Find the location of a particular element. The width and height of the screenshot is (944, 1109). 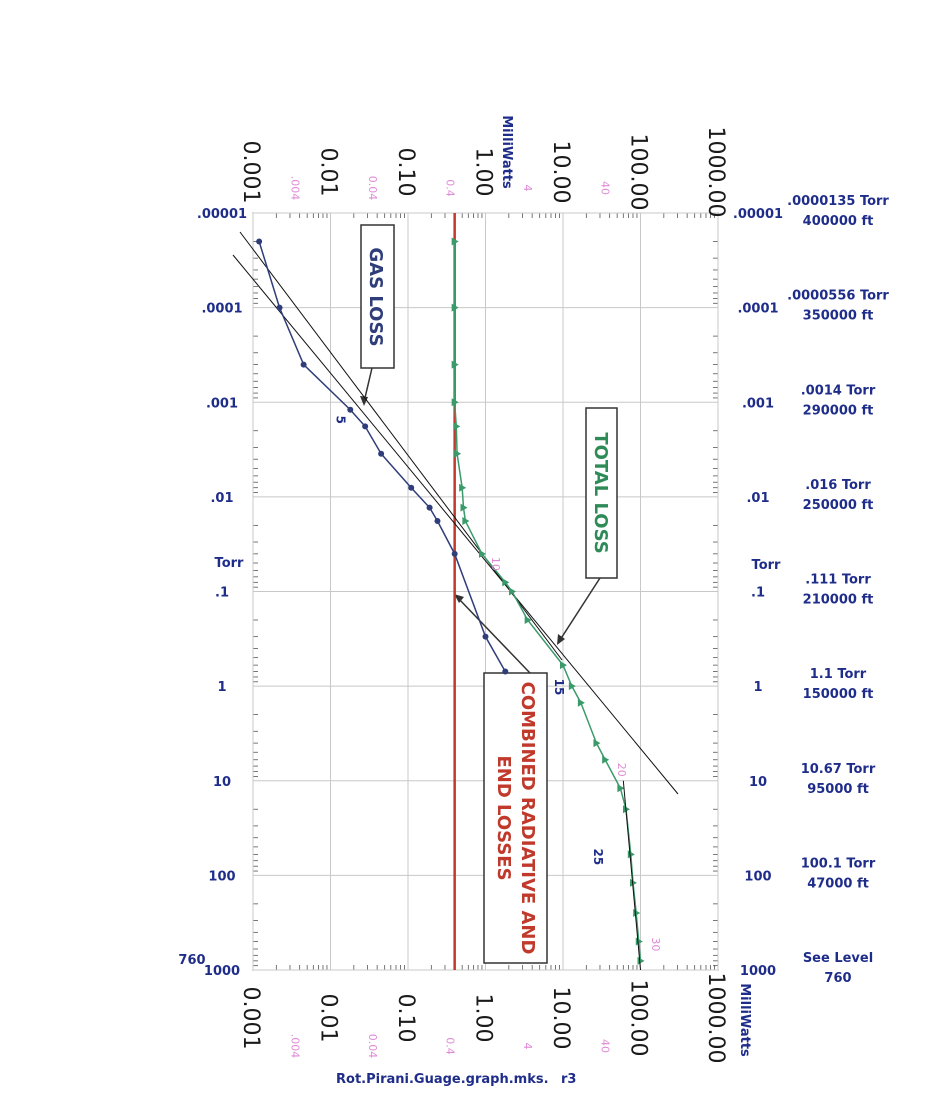

power-secondary-label-bottom: 40 is located at coordinates (605, 1046).